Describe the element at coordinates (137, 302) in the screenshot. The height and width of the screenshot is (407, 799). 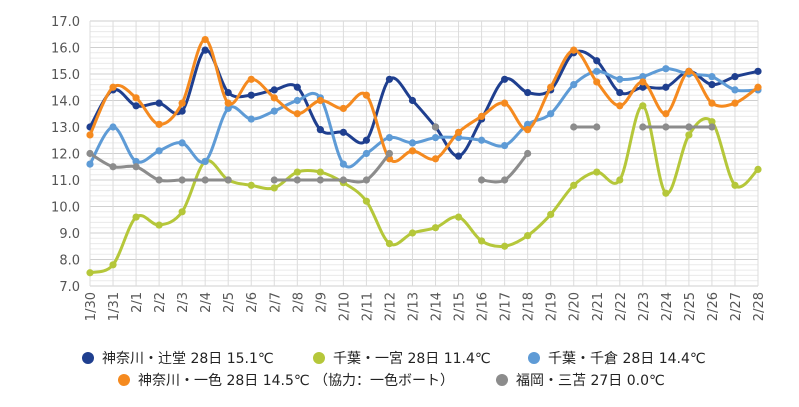
I see `x-tick-label: 2/1` at that location.